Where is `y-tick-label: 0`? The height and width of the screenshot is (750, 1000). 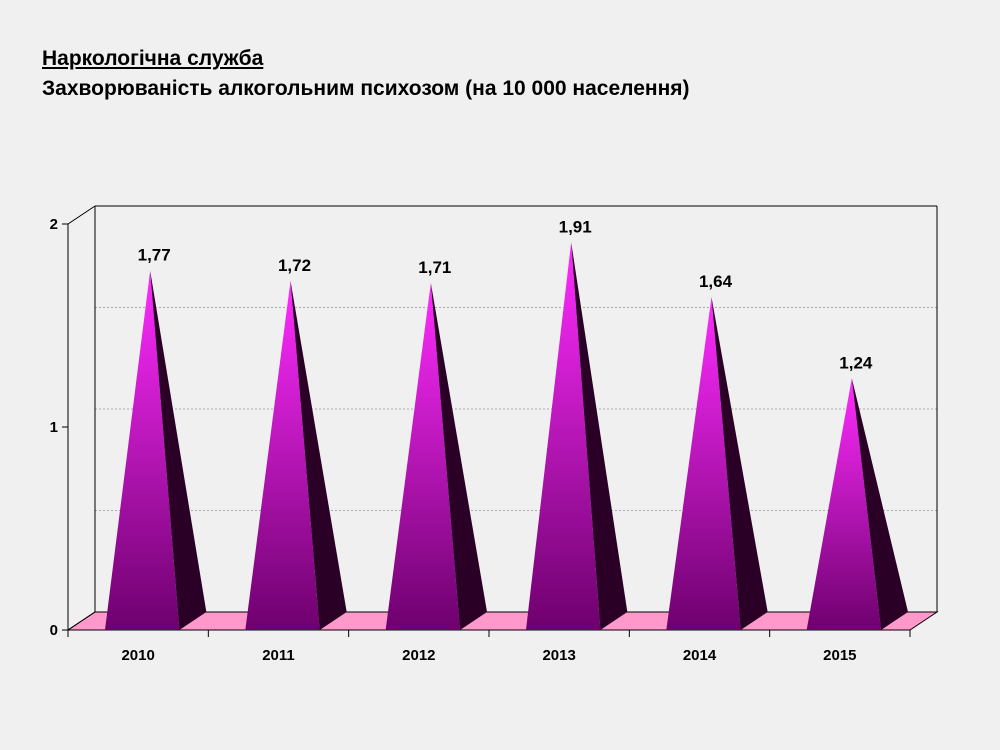 y-tick-label: 0 is located at coordinates (54, 630).